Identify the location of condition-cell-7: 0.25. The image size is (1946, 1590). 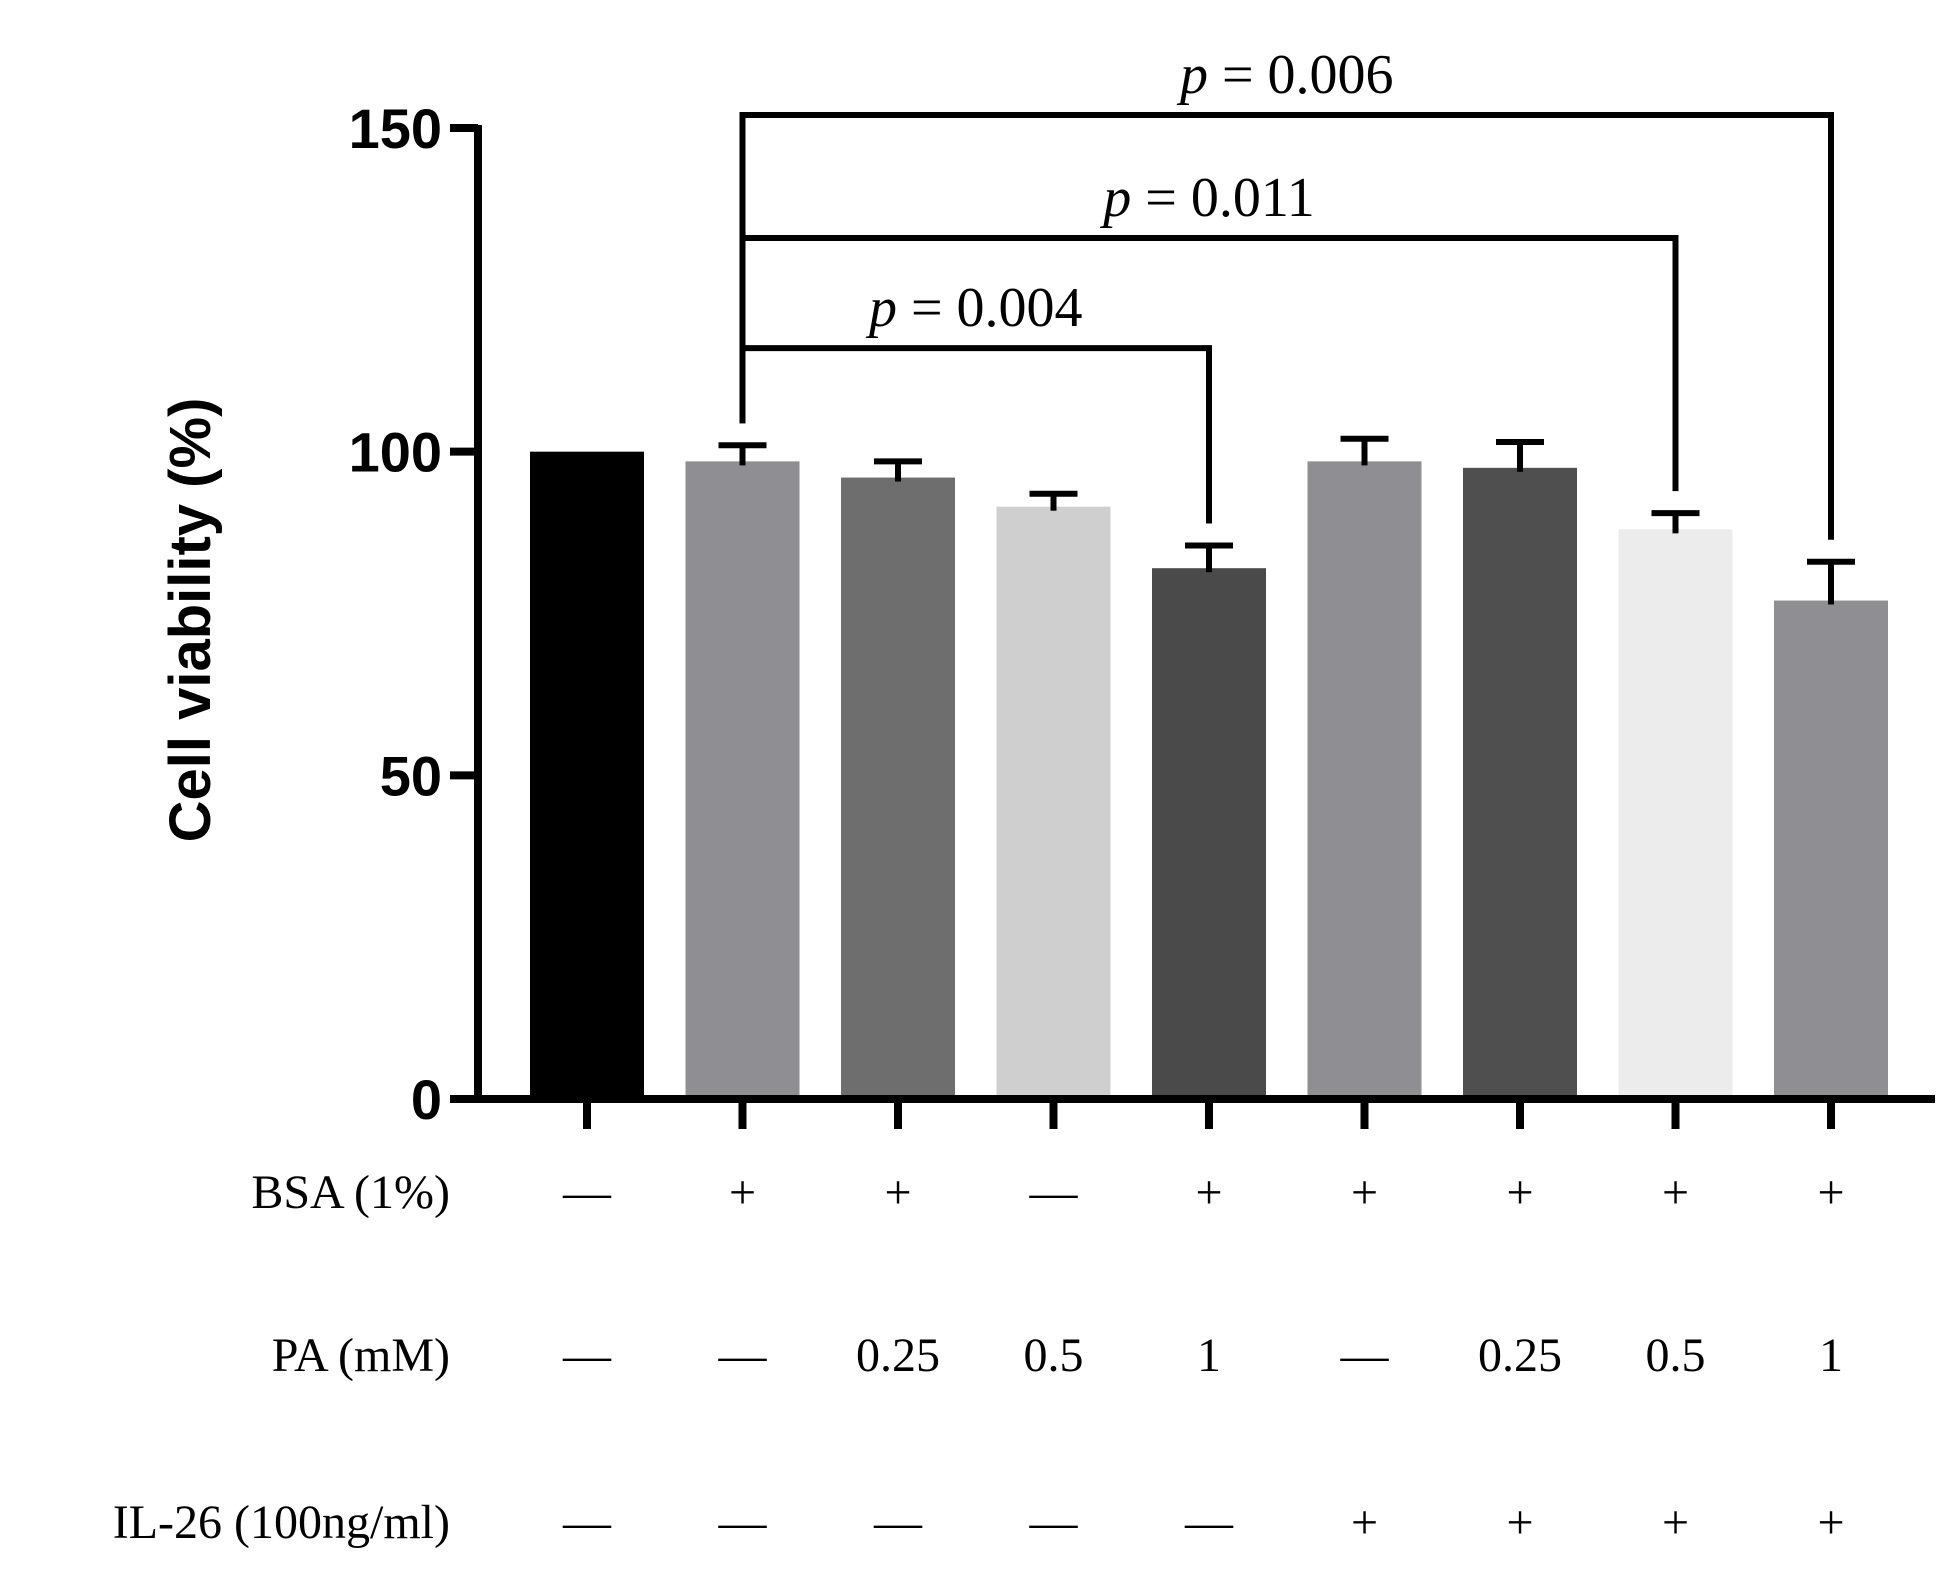
(1520, 1355).